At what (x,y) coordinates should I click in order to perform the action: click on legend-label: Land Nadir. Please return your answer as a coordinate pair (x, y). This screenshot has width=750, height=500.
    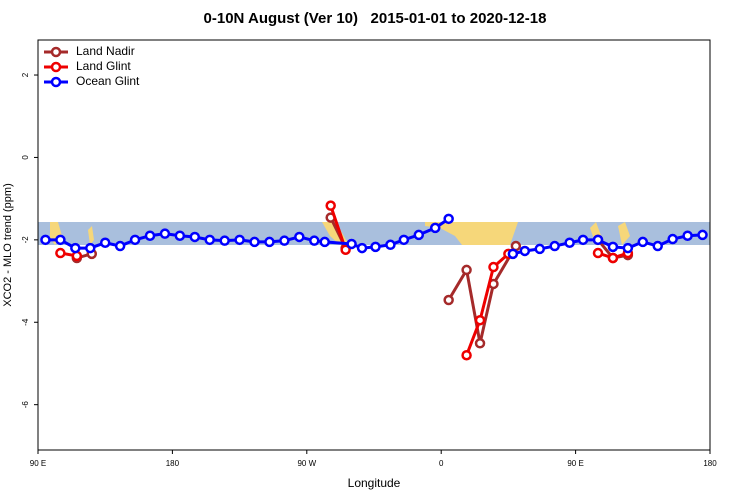
    Looking at the image, I should click on (105, 51).